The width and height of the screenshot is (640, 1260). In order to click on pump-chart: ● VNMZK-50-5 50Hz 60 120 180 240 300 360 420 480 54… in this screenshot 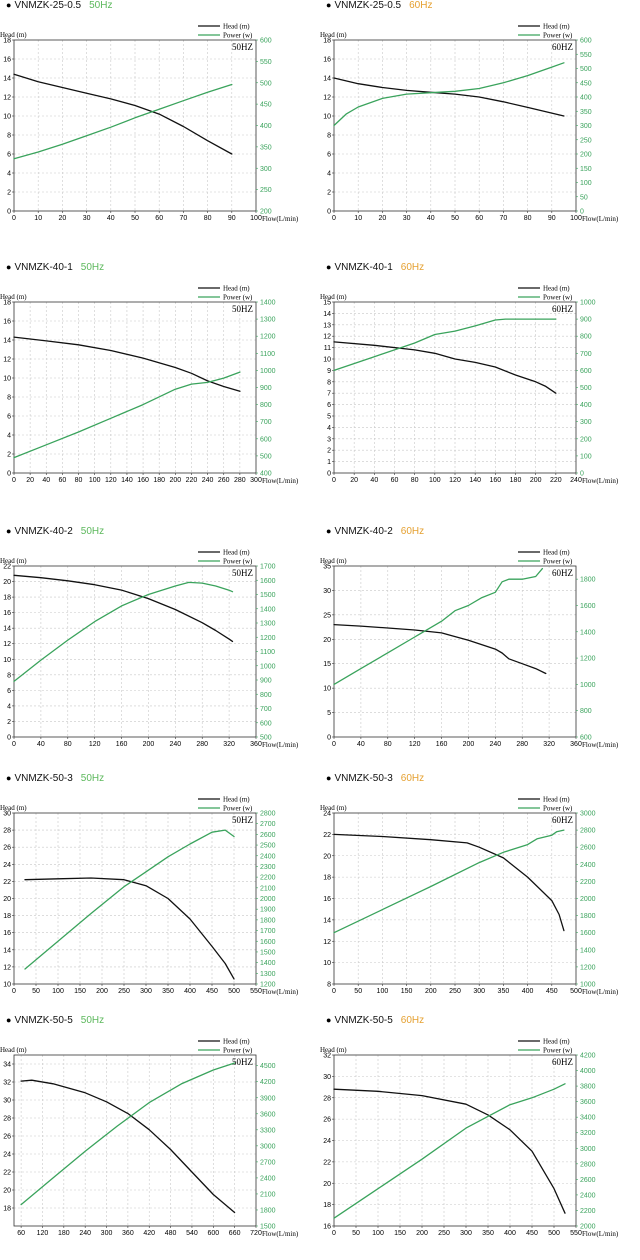, I will do `click(160, 1137)`.